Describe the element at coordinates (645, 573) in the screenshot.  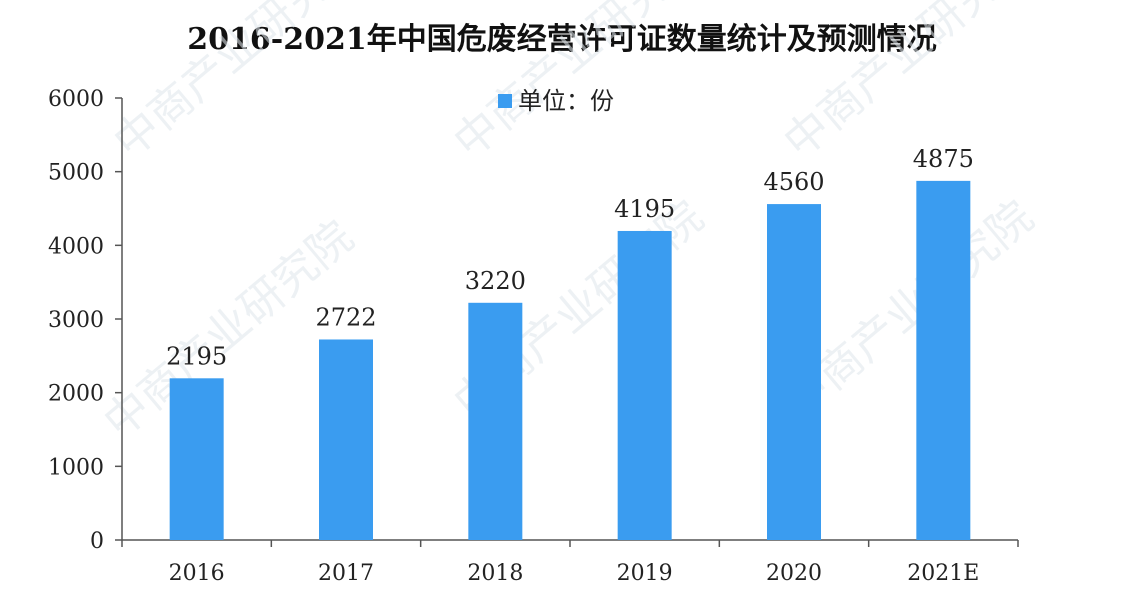
I see `x-tick-label: 2019` at that location.